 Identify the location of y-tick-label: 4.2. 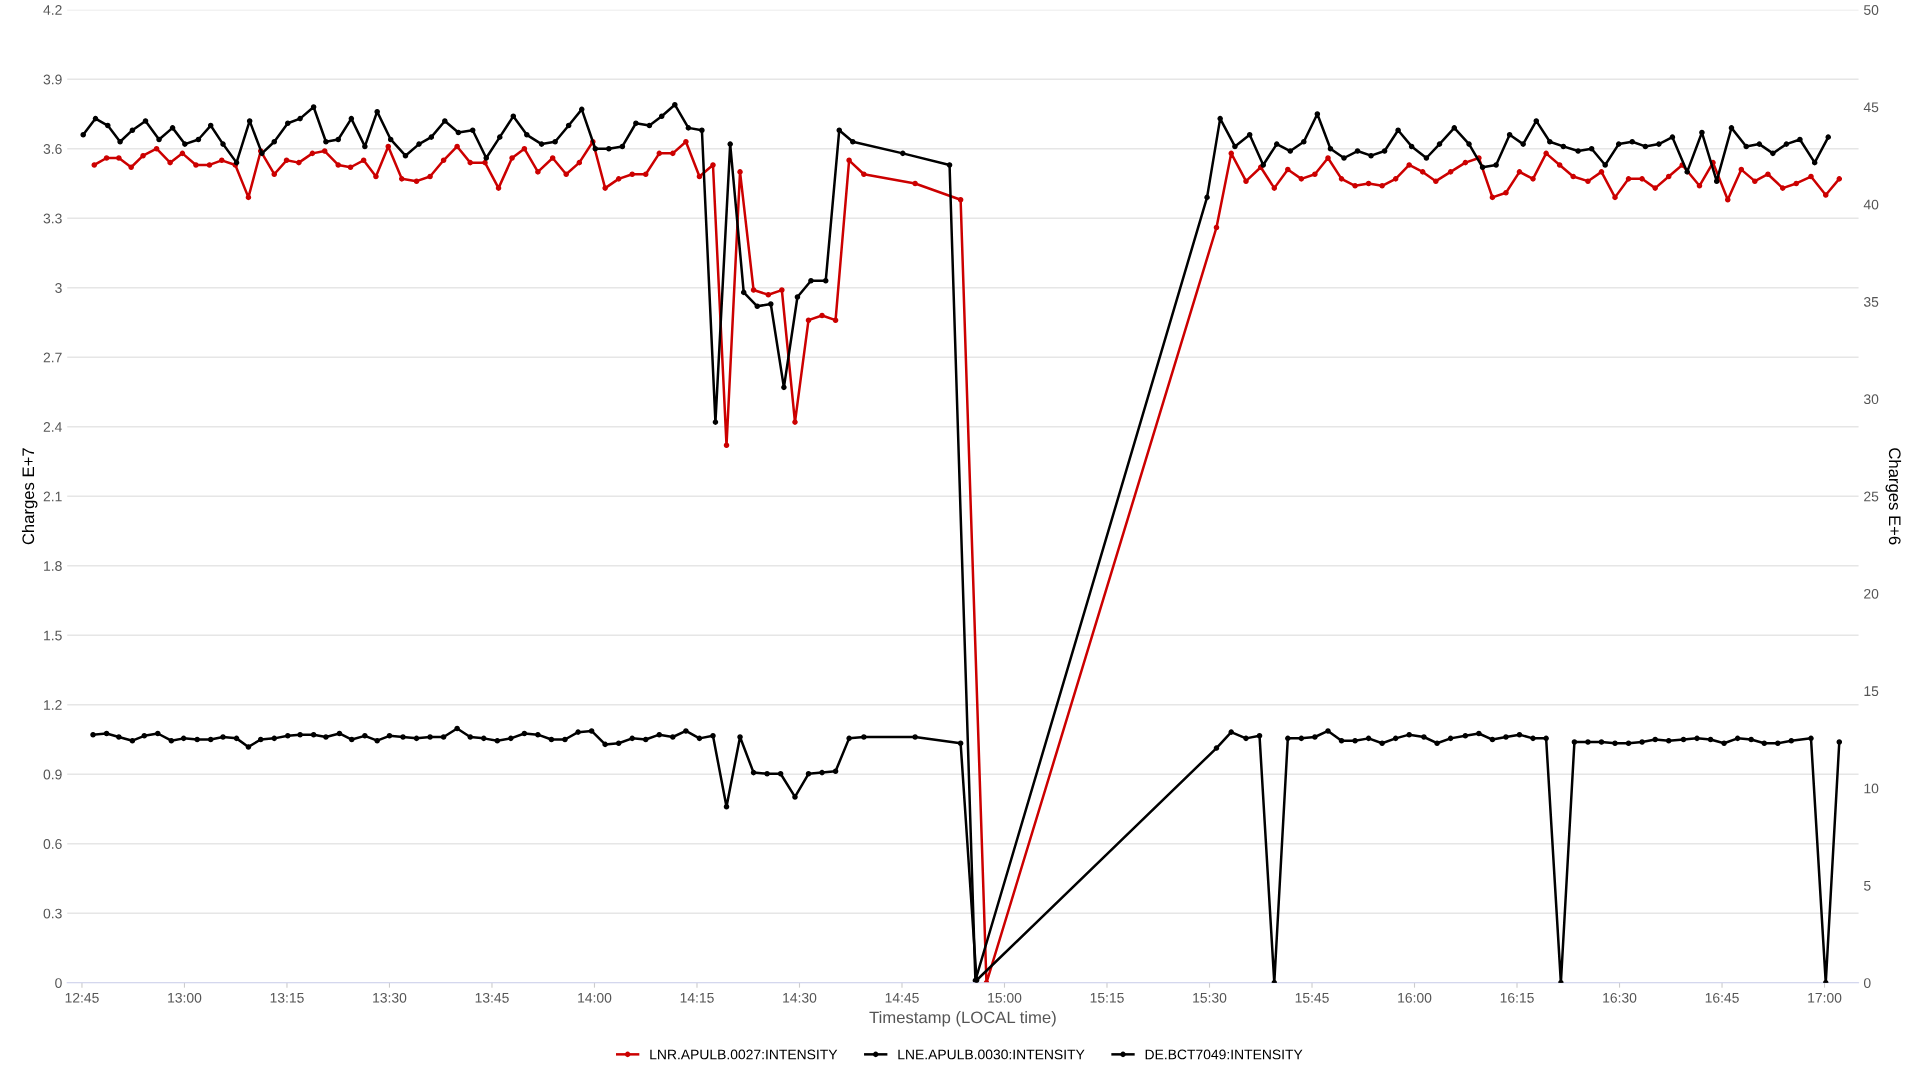
(52, 10).